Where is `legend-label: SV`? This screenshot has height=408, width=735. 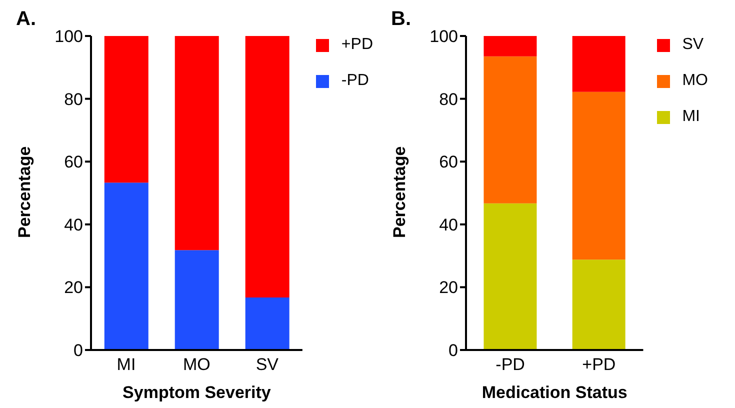
legend-label: SV is located at coordinates (693, 45).